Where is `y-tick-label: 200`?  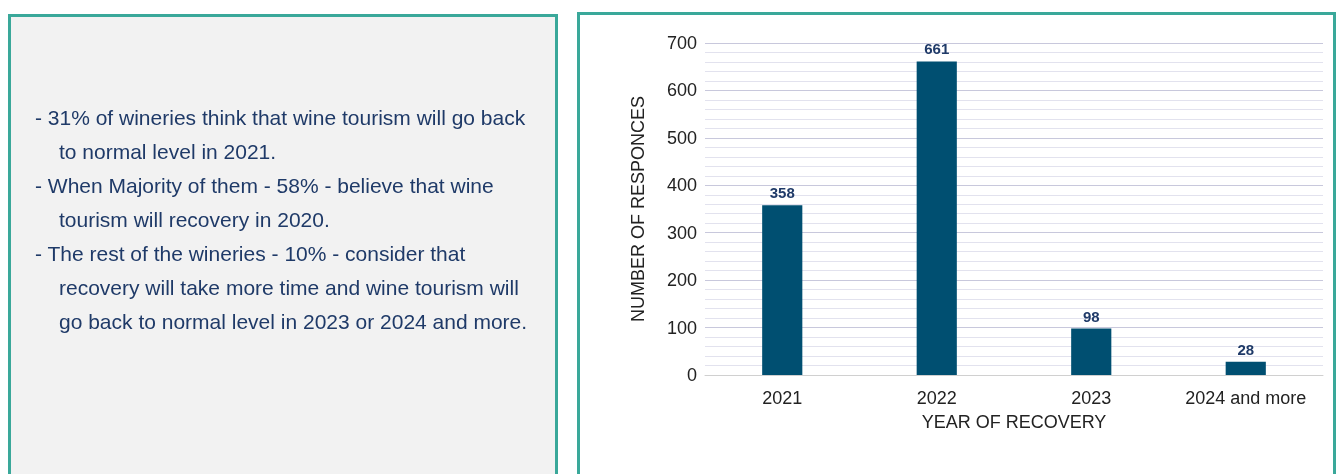
y-tick-label: 200 is located at coordinates (681, 280).